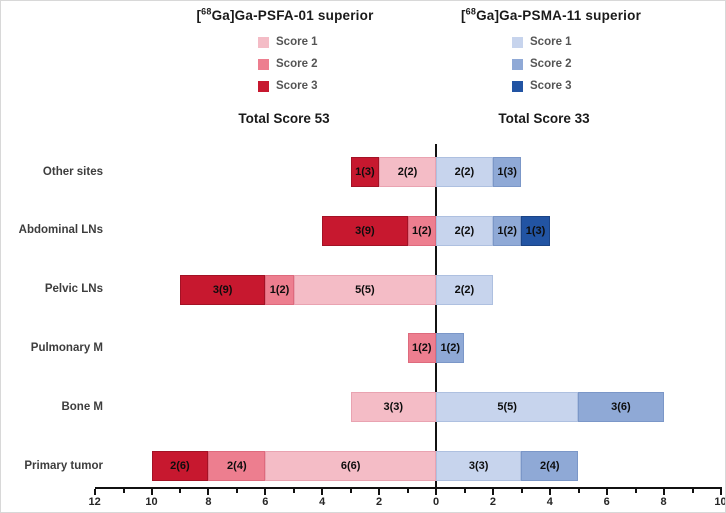  I want to click on legend-item-right-score1: Score 1, so click(542, 42).